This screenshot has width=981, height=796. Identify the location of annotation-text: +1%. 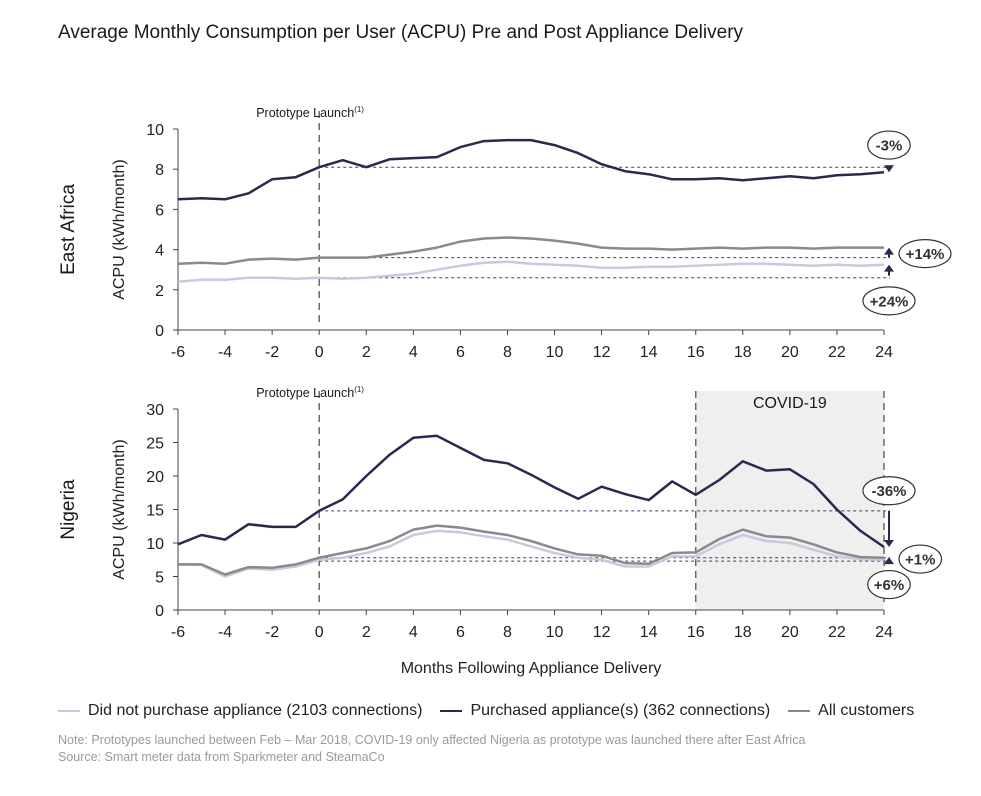
(920, 560).